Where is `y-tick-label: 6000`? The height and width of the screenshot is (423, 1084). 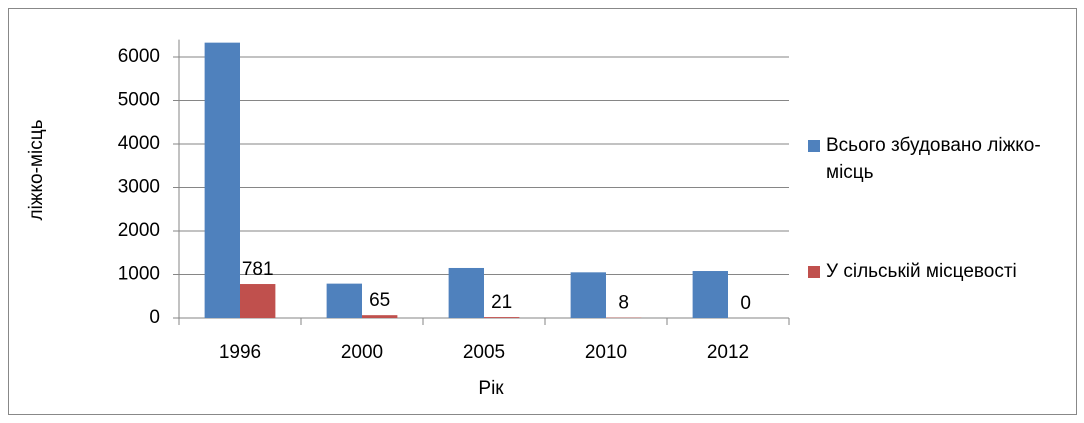
y-tick-label: 6000 is located at coordinates (139, 56).